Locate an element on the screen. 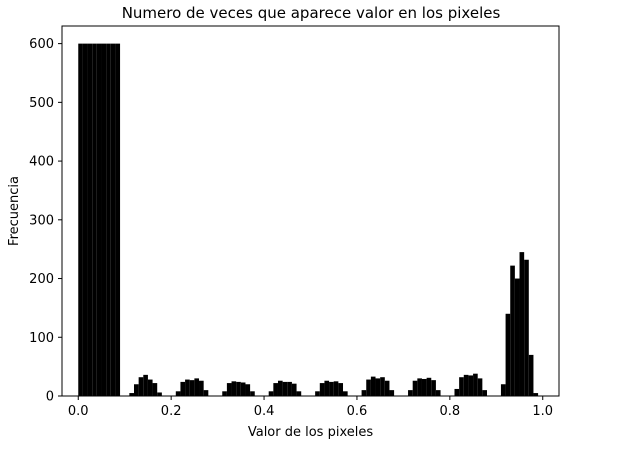  x-tick-label: 0.4 is located at coordinates (264, 411).